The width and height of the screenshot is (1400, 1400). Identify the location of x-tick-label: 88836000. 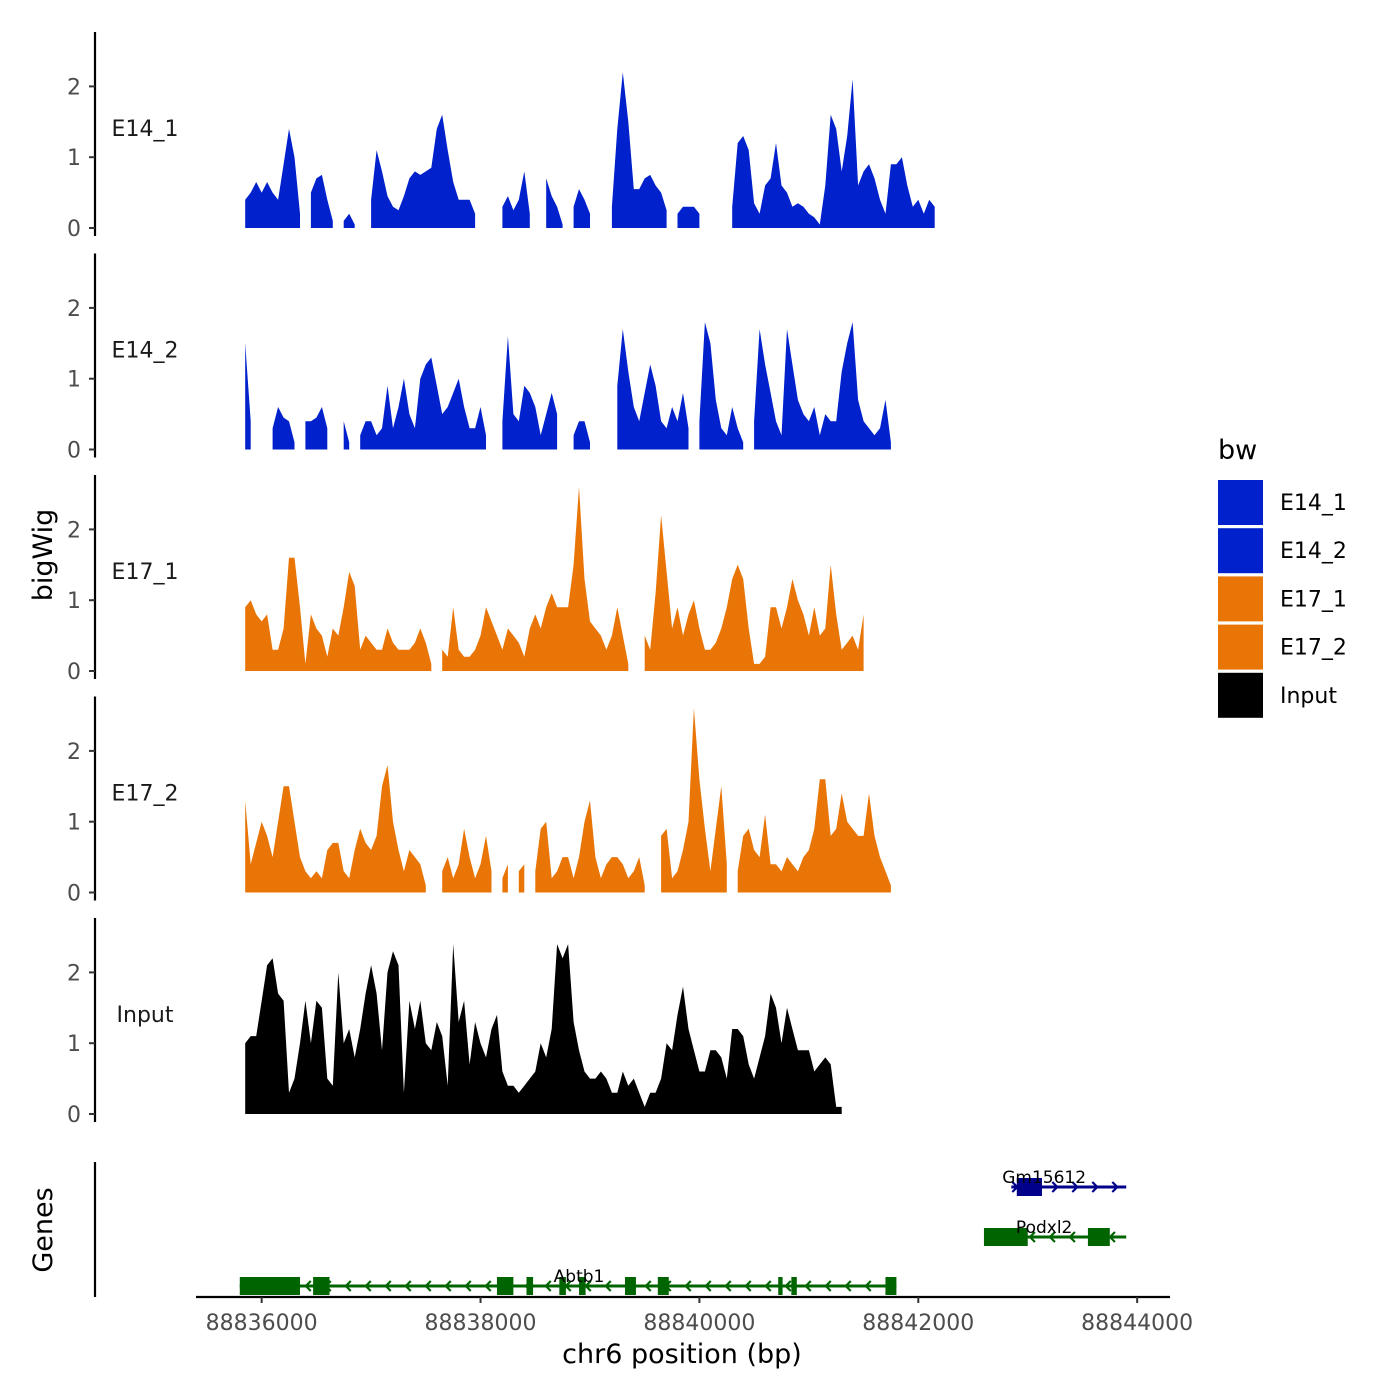
(262, 1323).